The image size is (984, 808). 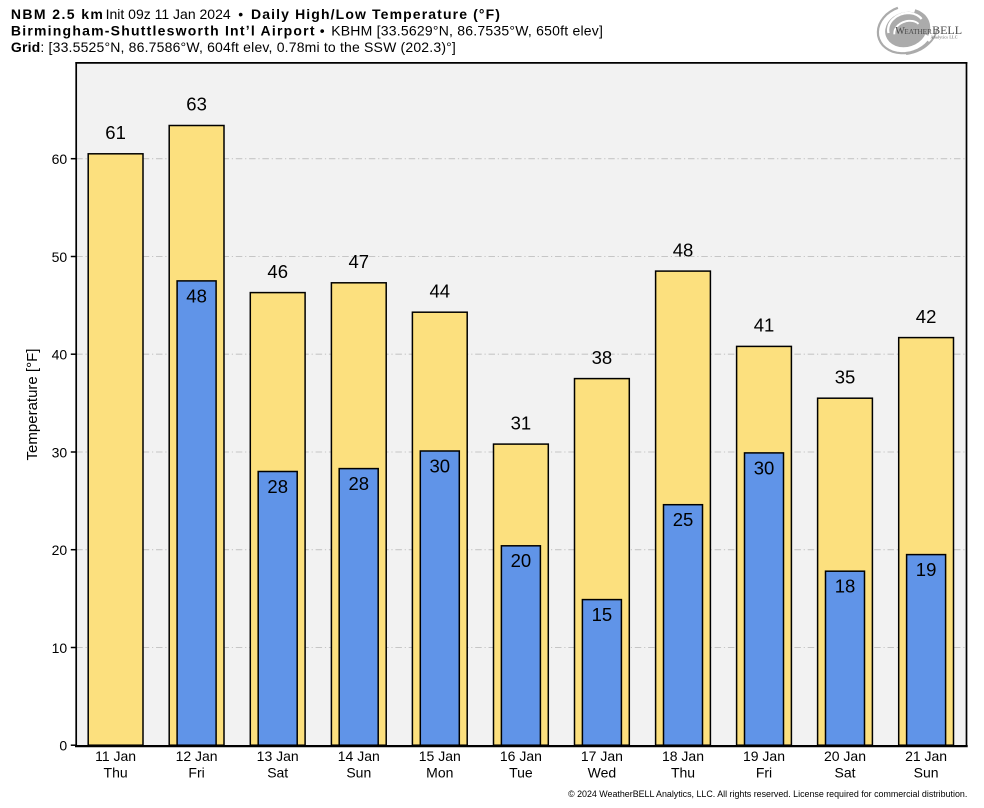 What do you see at coordinates (521, 773) in the screenshot?
I see `svg-text: Tue` at bounding box center [521, 773].